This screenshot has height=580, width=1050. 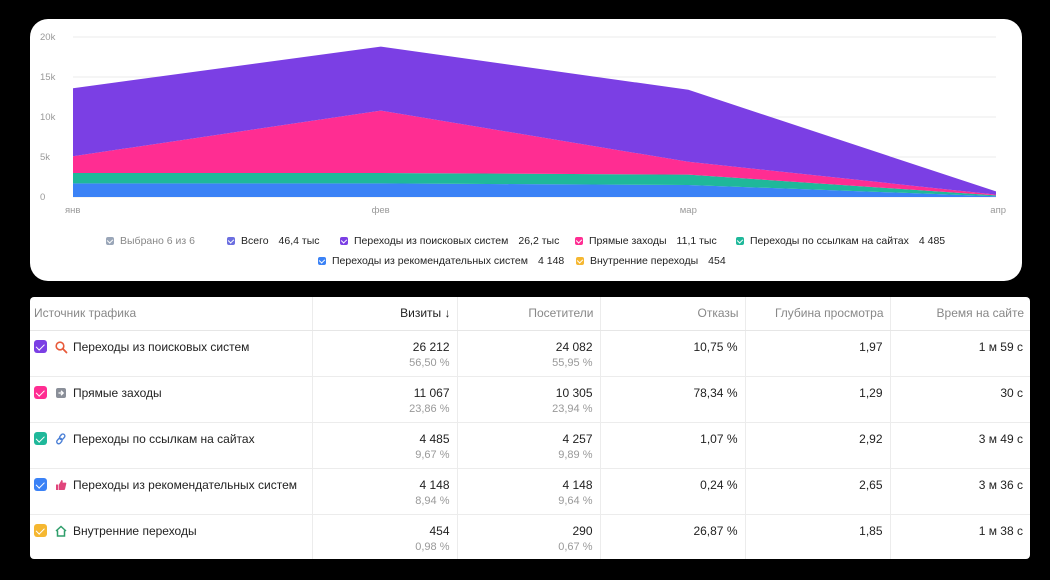 I want to click on cell-bounce: 78,34 %, so click(x=673, y=399).